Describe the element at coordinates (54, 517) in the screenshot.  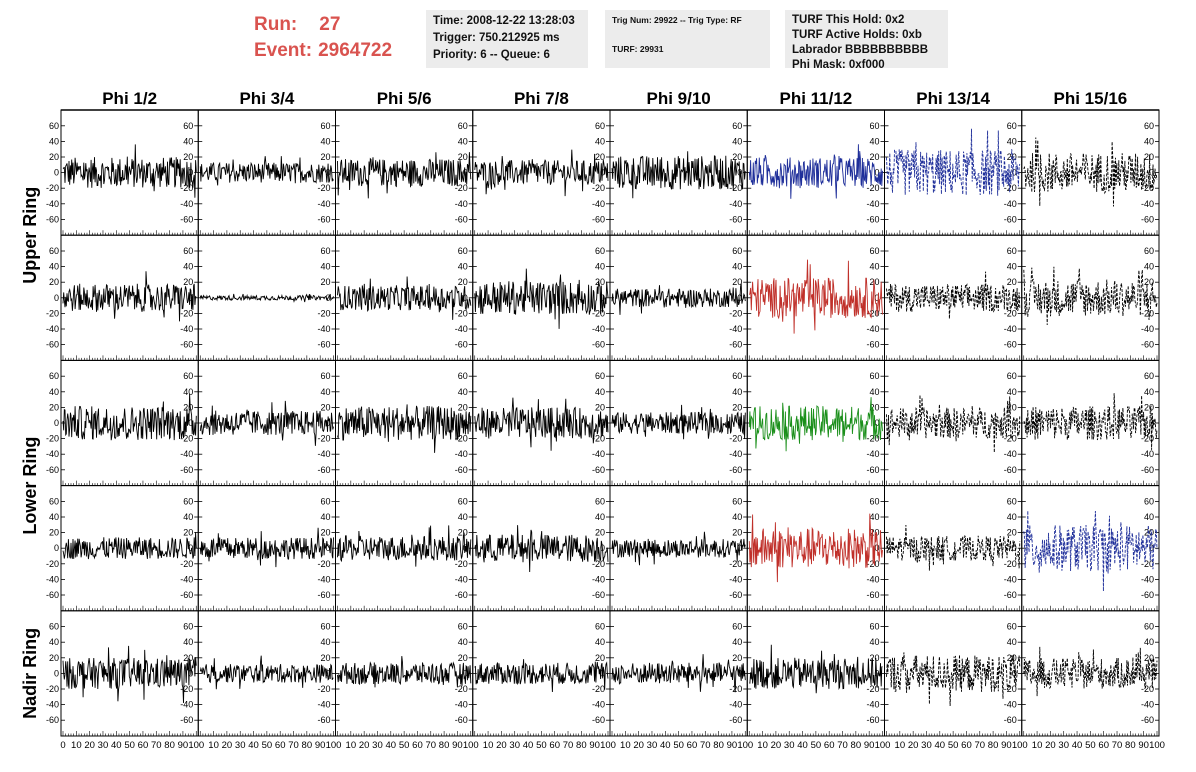
I see `y-tick-label: 40` at that location.